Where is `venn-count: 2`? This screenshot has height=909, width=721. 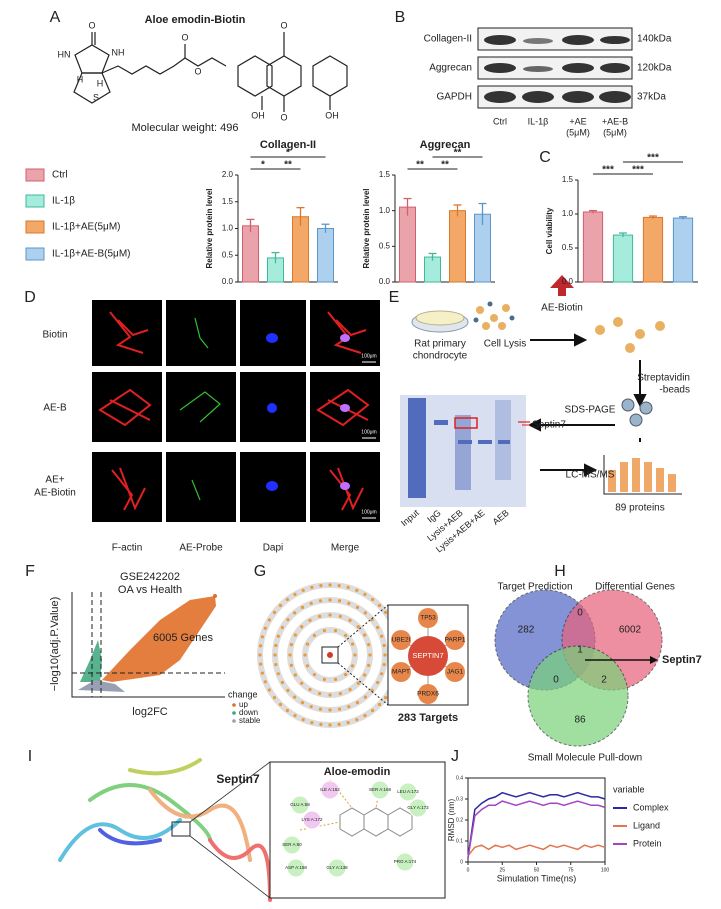 venn-count: 2 is located at coordinates (604, 680).